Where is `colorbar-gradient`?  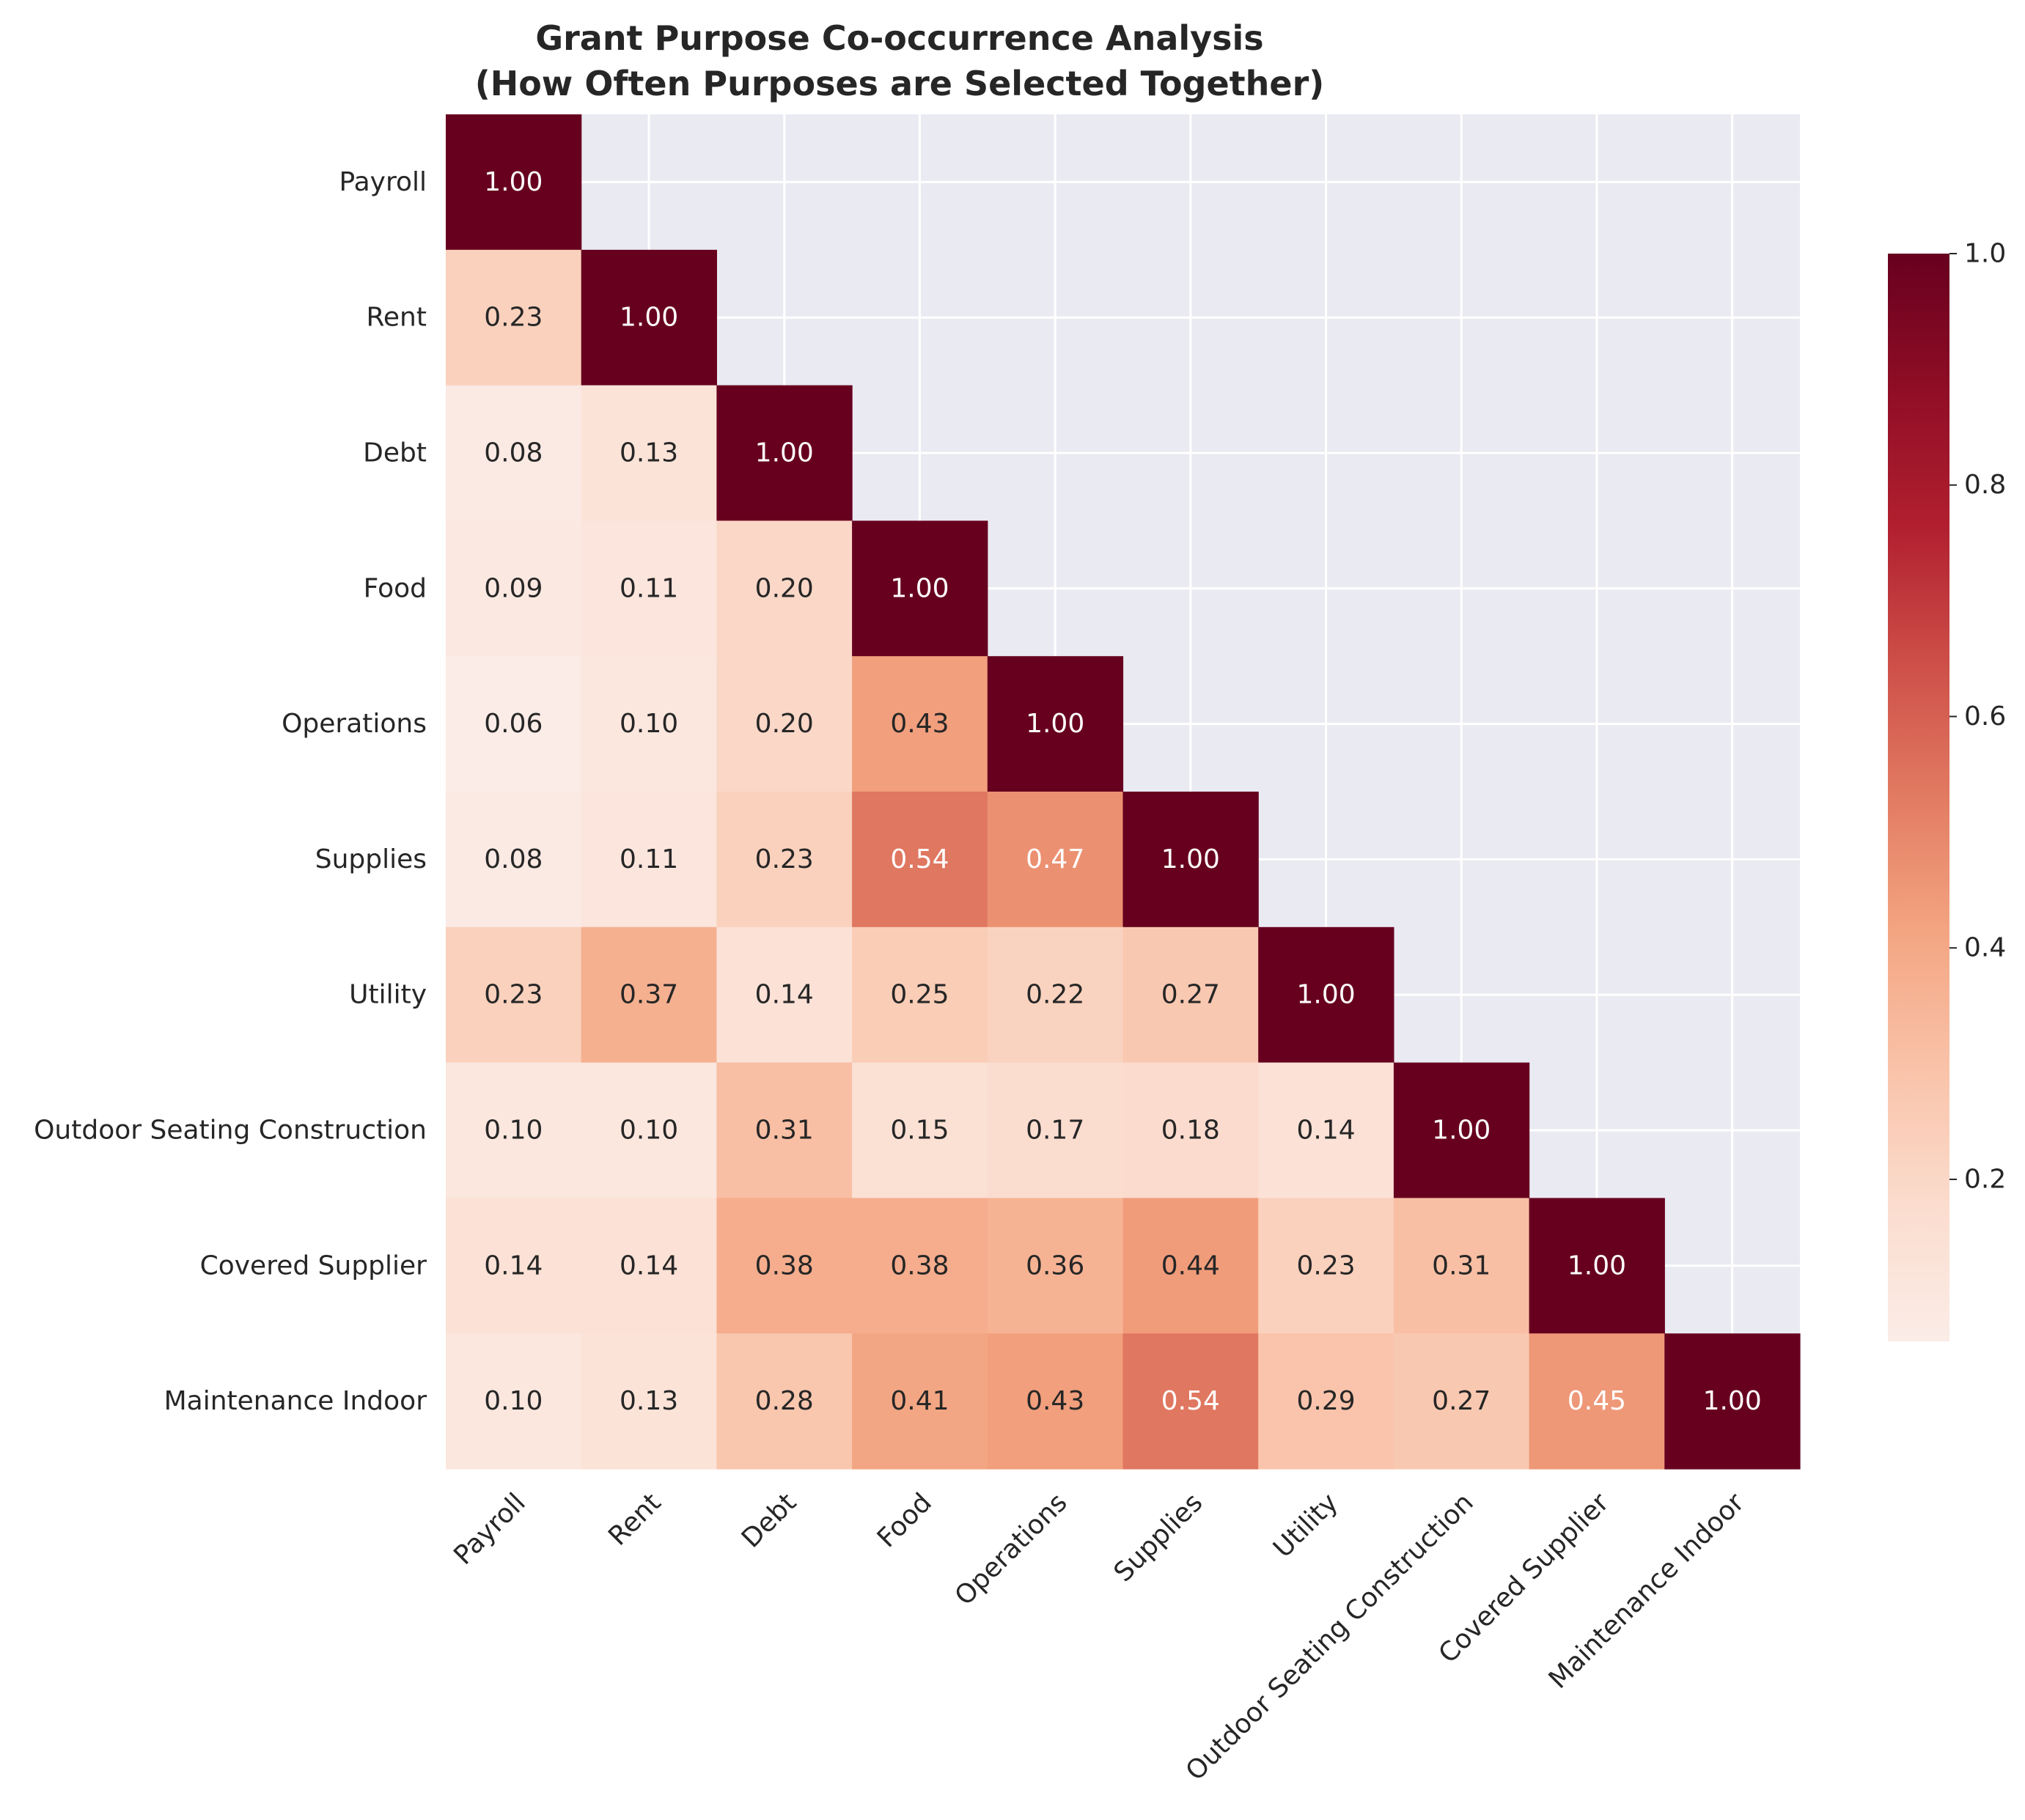
colorbar-gradient is located at coordinates (1918, 797).